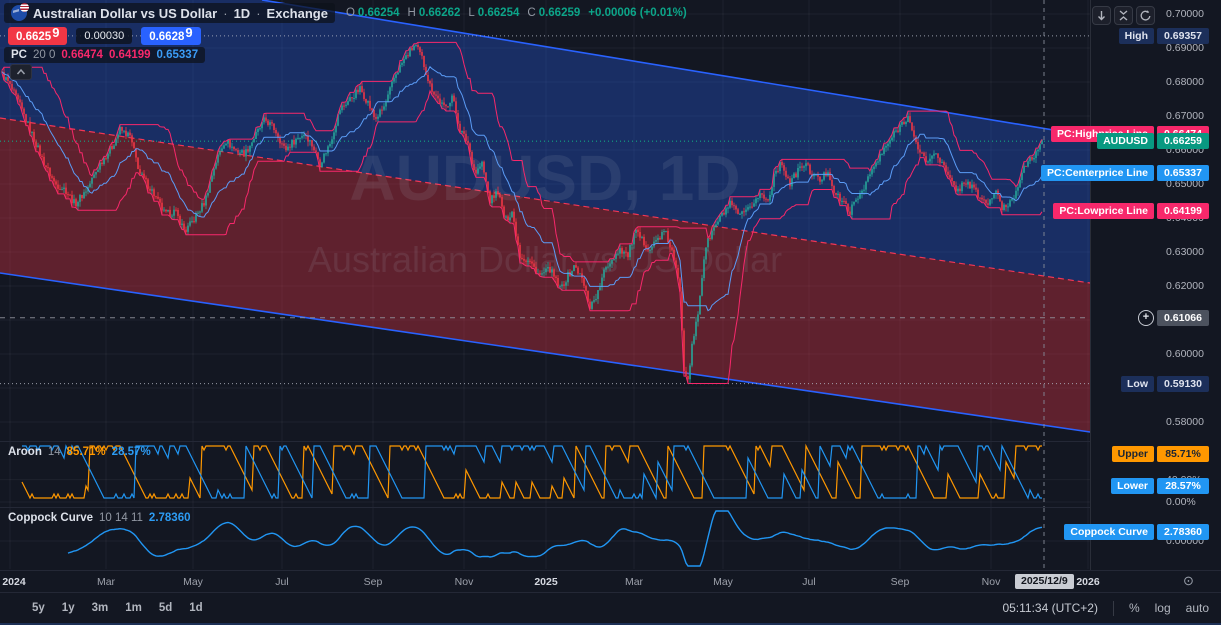  Describe the element at coordinates (1113, 608) in the screenshot. I see `toolbar-divider` at that location.